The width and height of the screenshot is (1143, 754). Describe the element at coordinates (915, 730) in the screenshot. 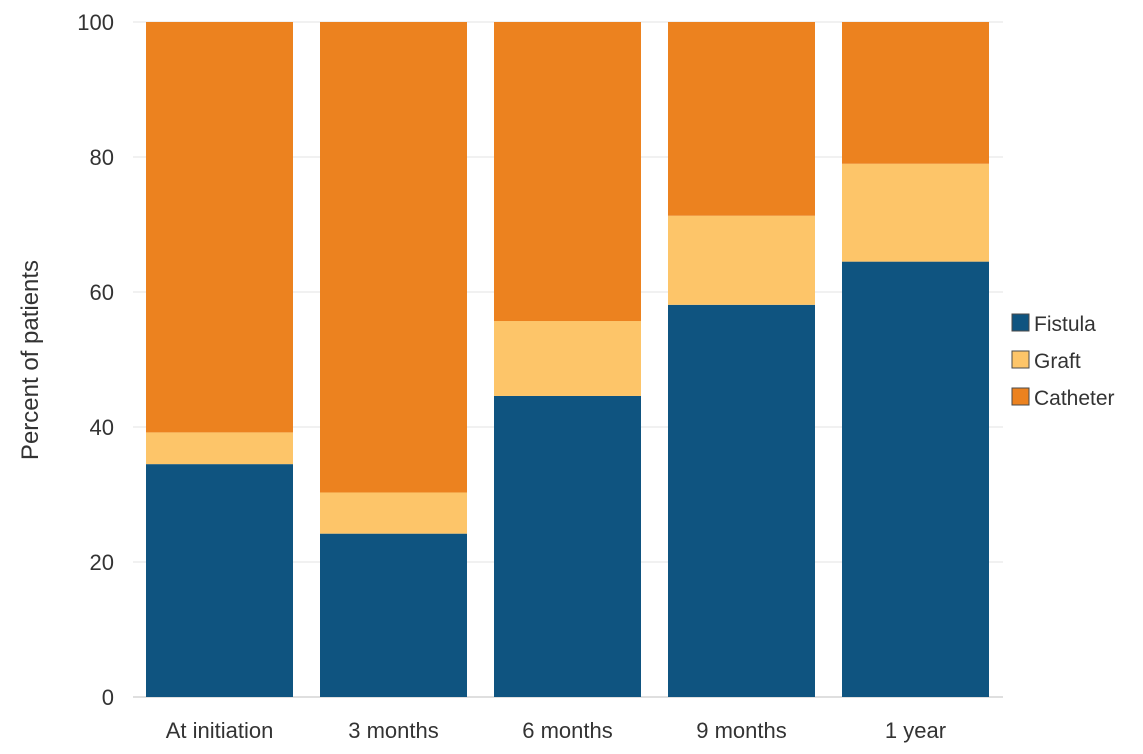

I see `x-tick-label-4: 1 year` at that location.